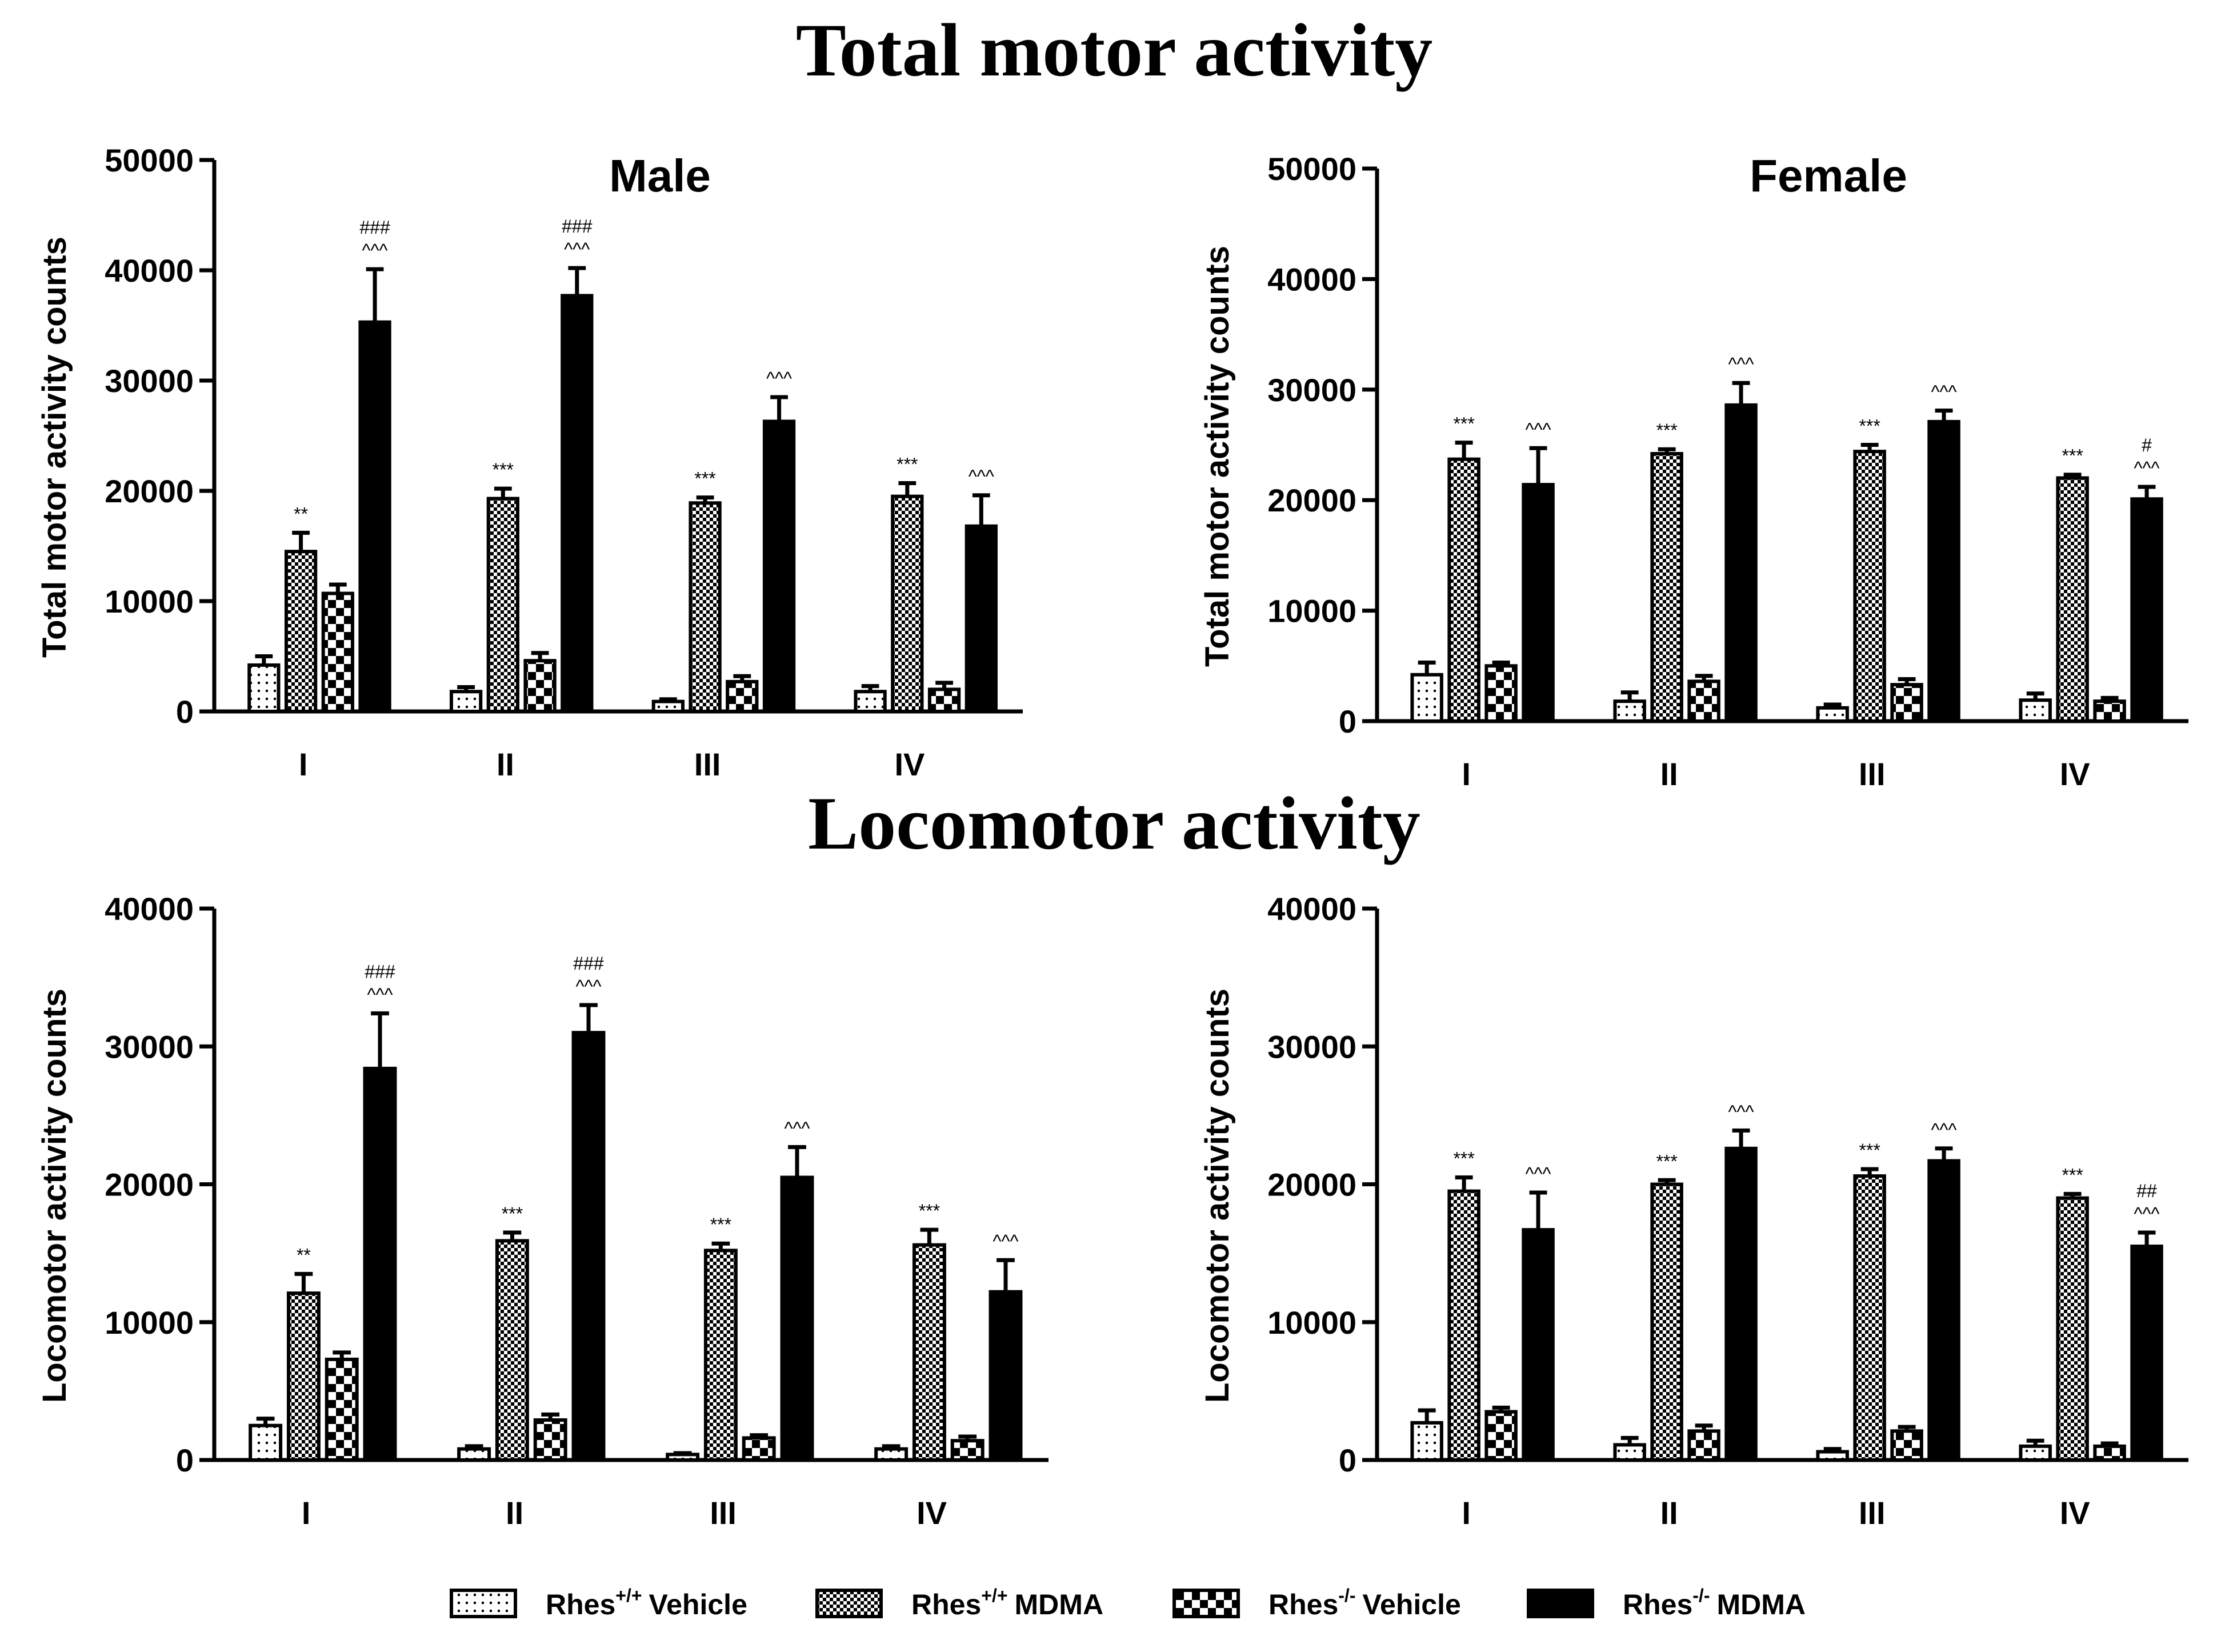 The image size is (2229, 1652). I want to click on y-tick-label: 50000, so click(149, 160).